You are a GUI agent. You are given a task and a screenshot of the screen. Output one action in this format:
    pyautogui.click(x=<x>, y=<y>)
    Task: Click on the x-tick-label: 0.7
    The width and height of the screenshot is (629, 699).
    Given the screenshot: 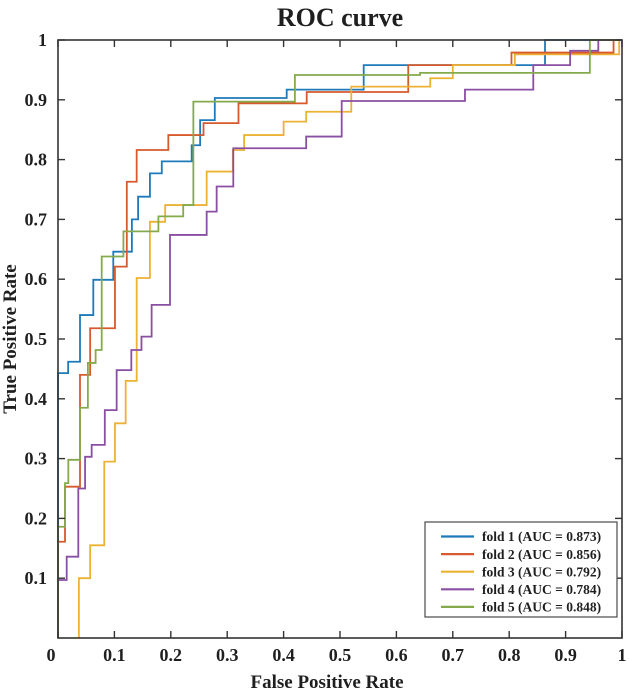 What is the action you would take?
    pyautogui.click(x=453, y=655)
    